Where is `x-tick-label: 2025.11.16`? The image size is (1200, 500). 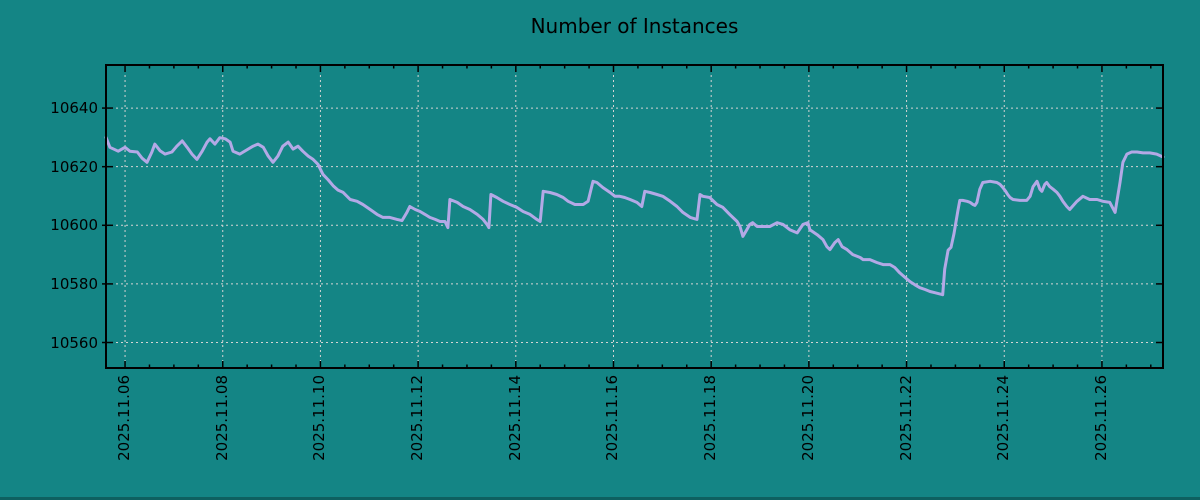
x-tick-label: 2025.11.16 is located at coordinates (612, 418).